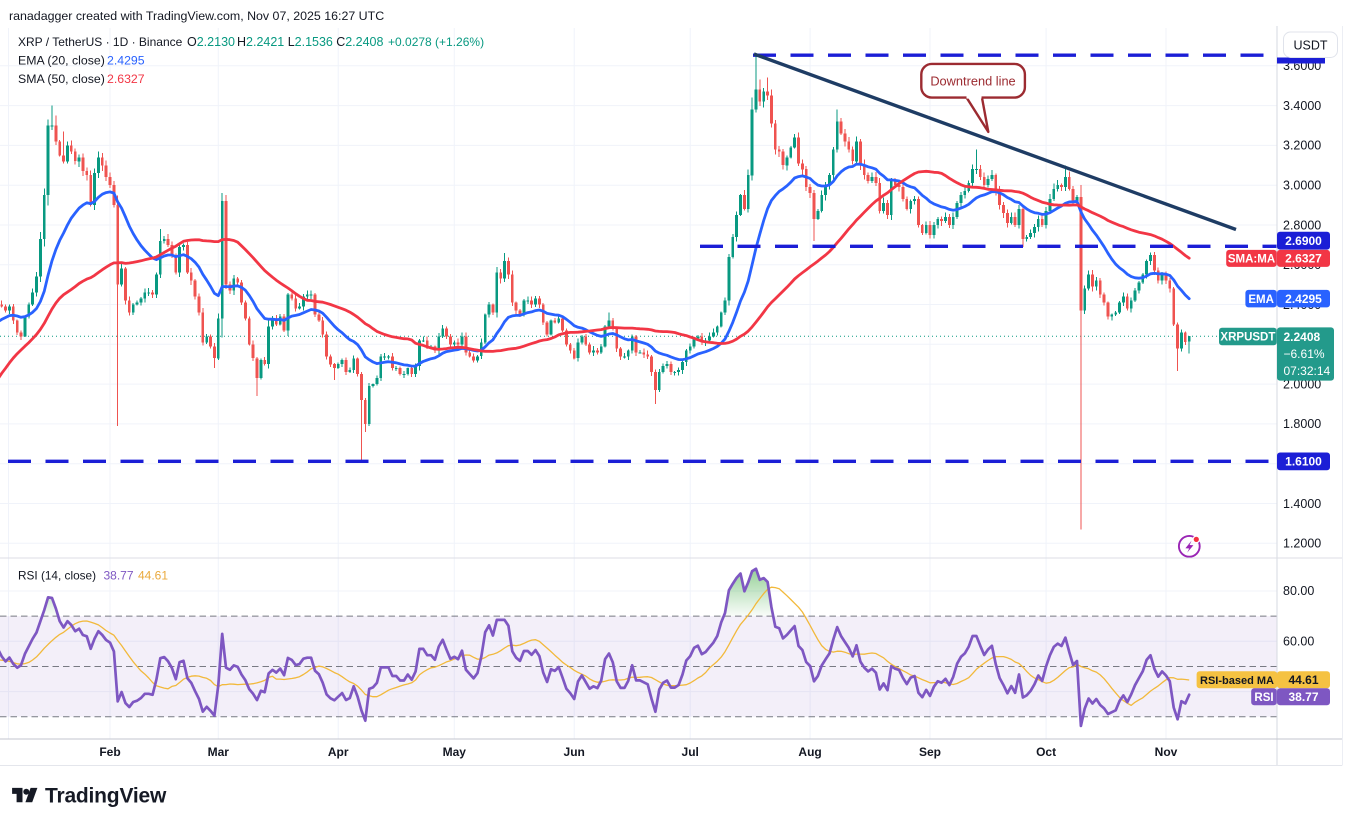 Image resolution: width=1352 pixels, height=826 pixels. What do you see at coordinates (338, 752) in the screenshot?
I see `svg-text: Apr` at bounding box center [338, 752].